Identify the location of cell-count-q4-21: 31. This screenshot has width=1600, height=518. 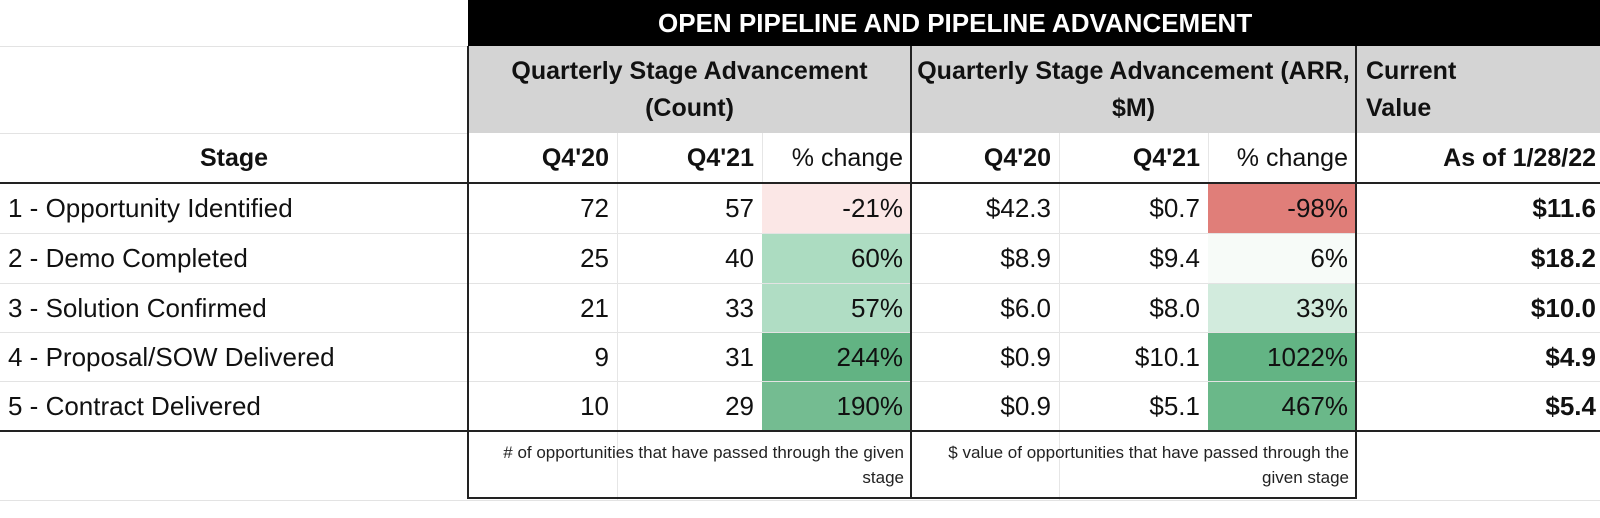
(739, 356).